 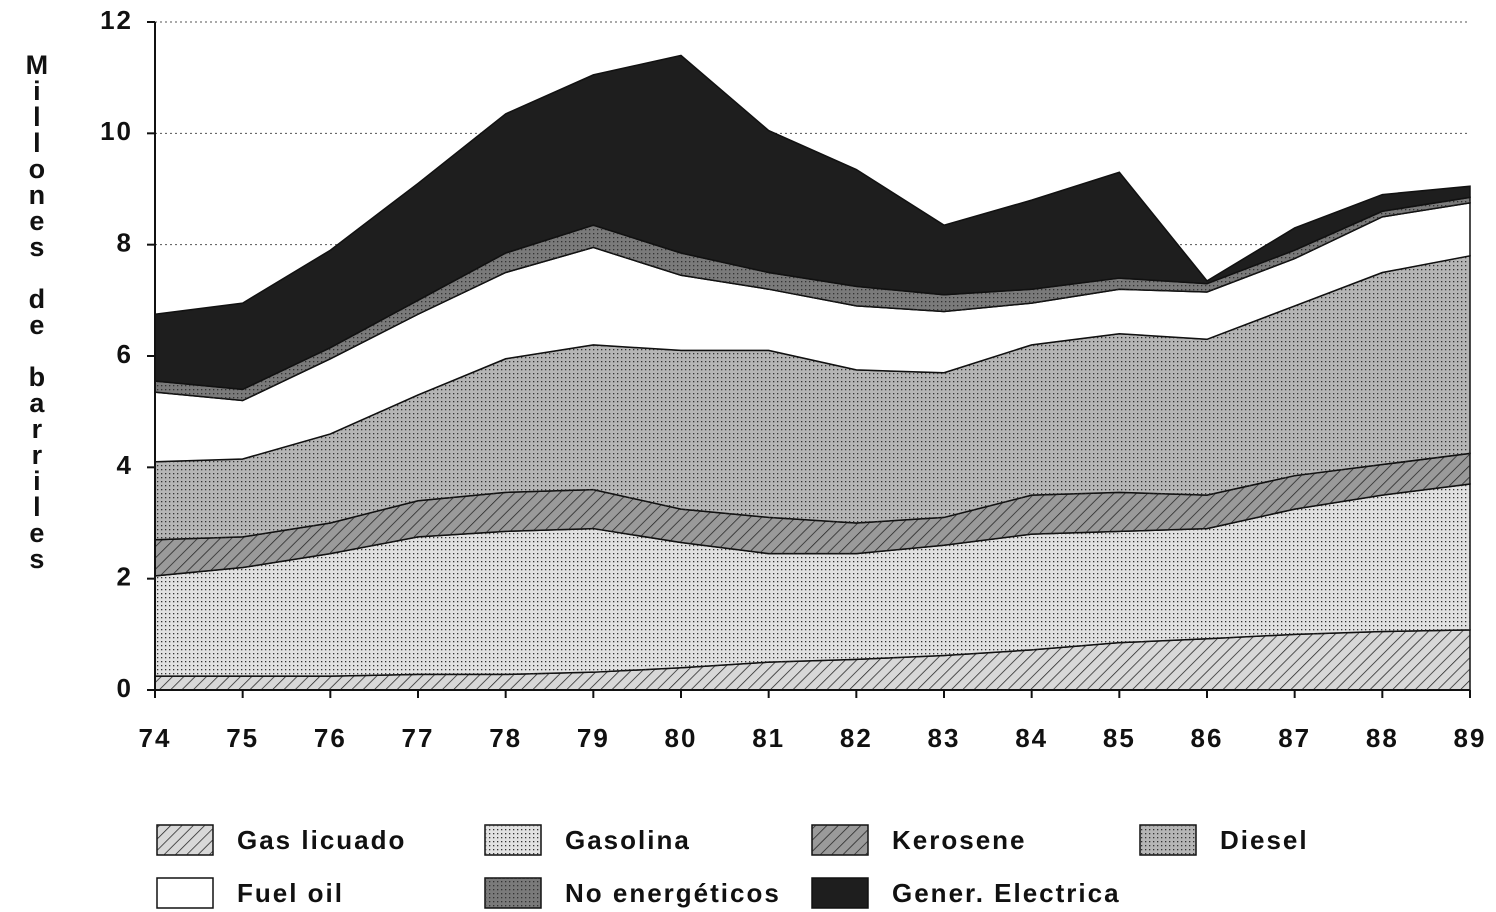 What do you see at coordinates (812, 514) in the screenshot?
I see `area-pattern` at bounding box center [812, 514].